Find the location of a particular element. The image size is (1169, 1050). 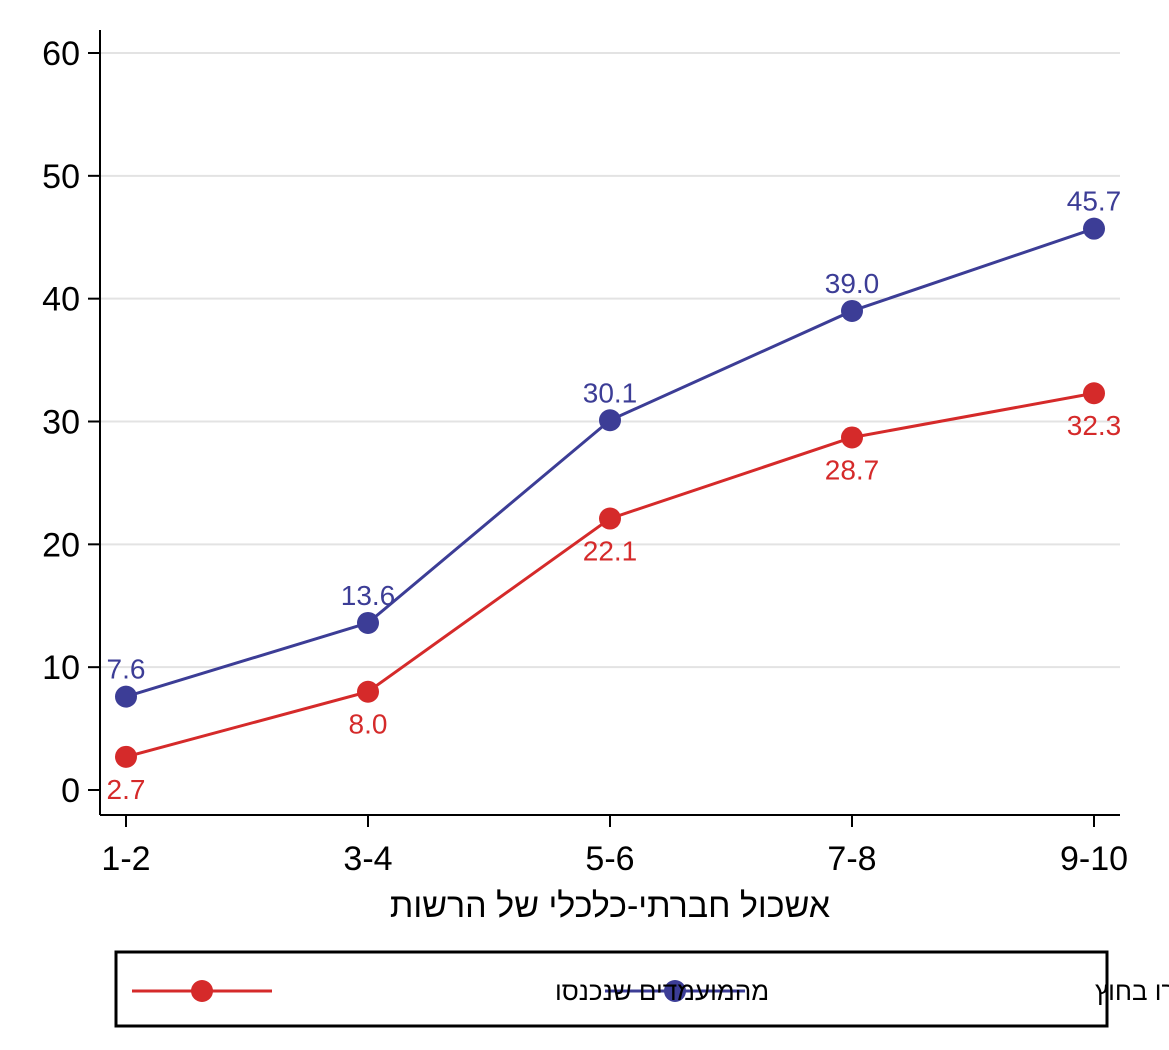

y-ticks: 0 10 20 30 40 50 60 is located at coordinates (71, 422).